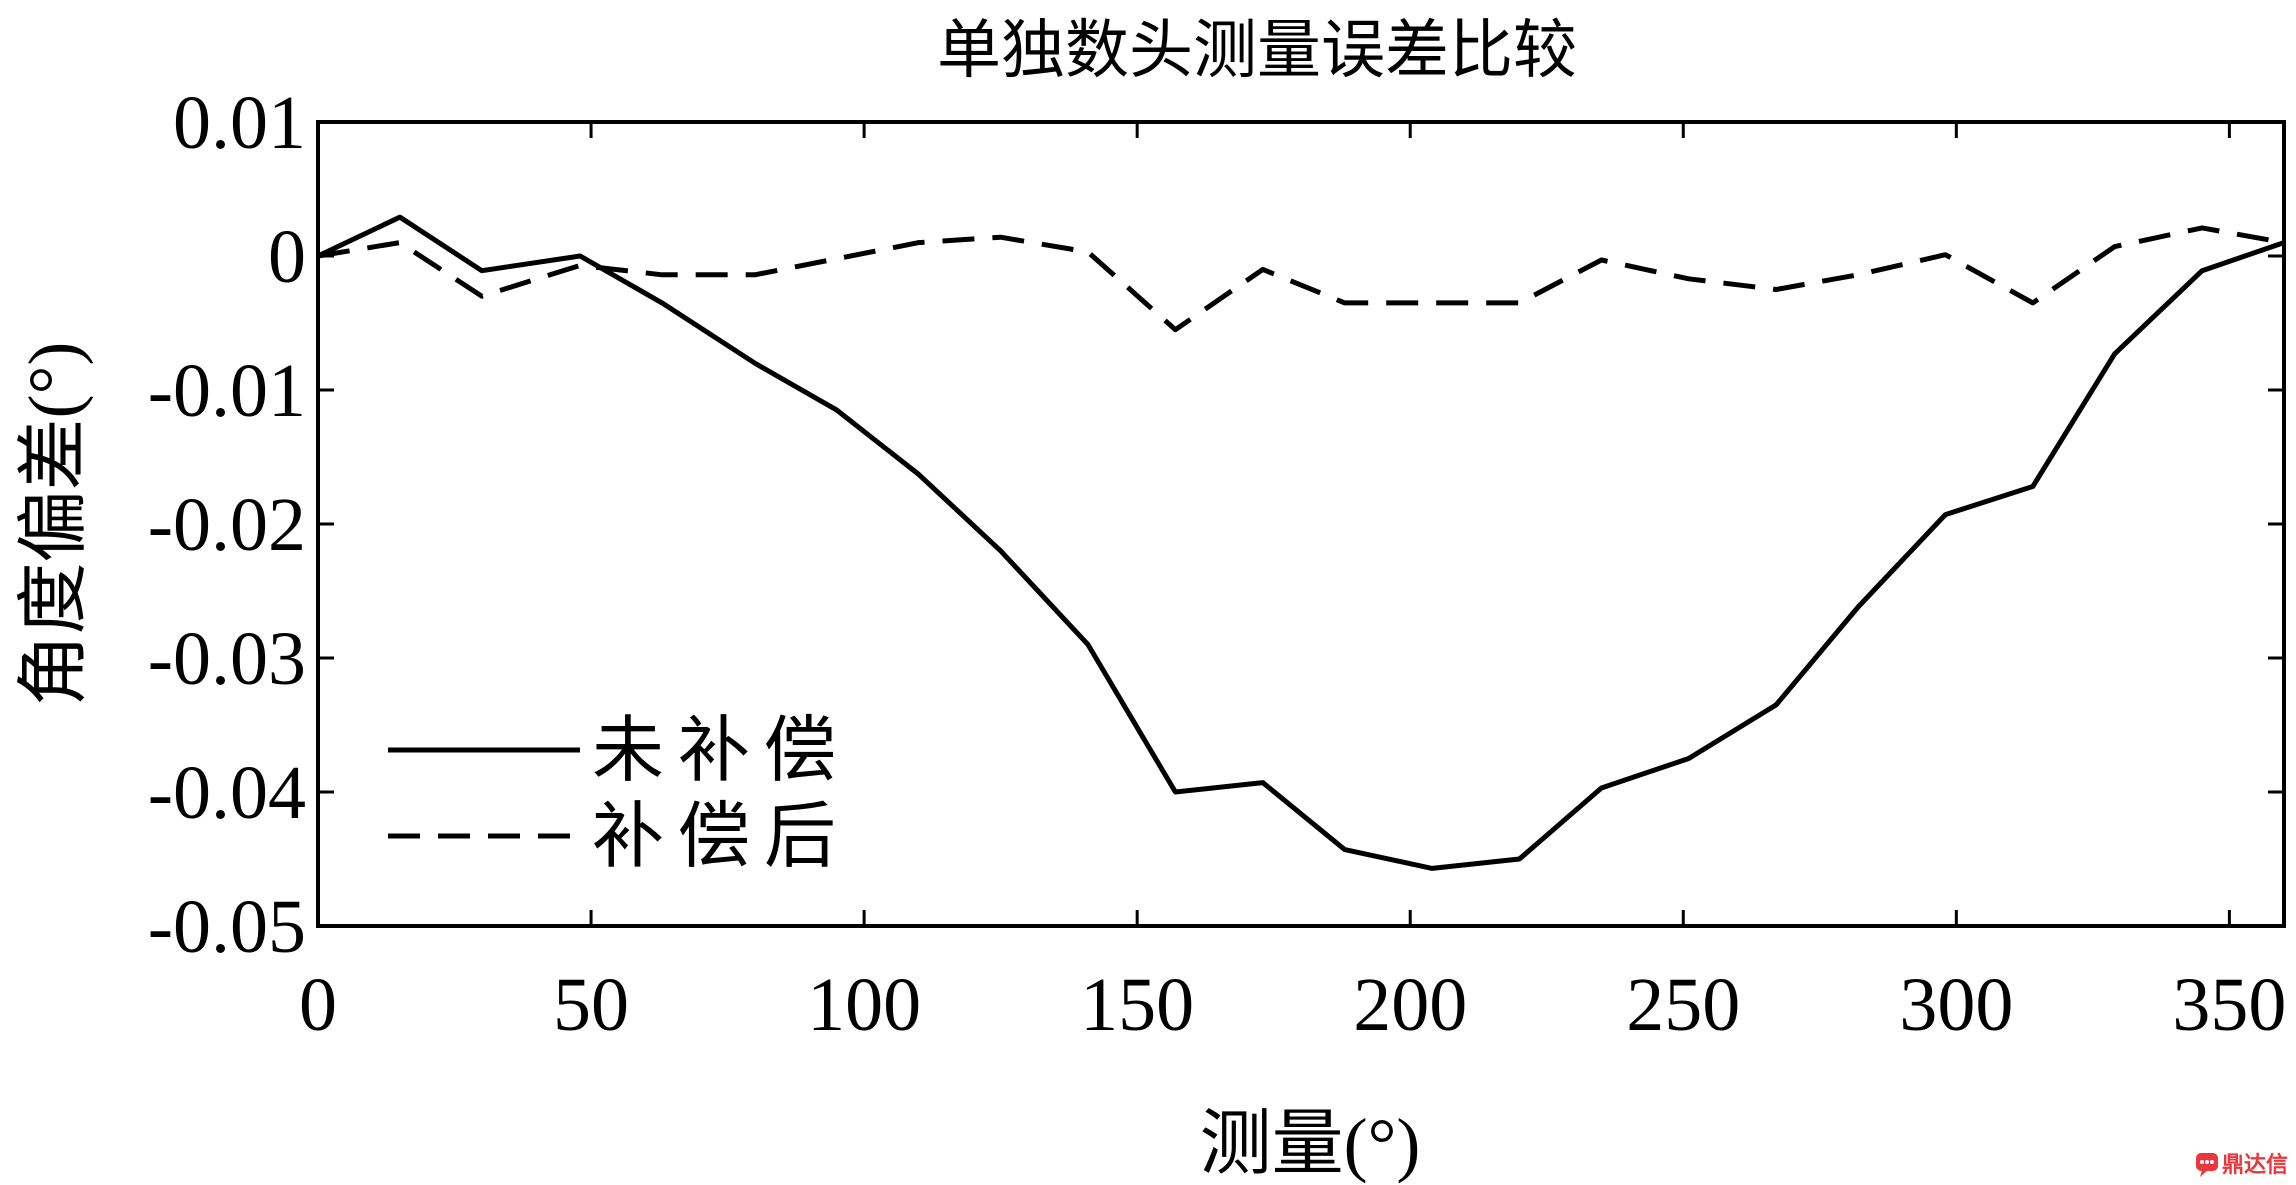 The image size is (2296, 1185). What do you see at coordinates (227, 927) in the screenshot?
I see `y-tick-label: -0.05` at bounding box center [227, 927].